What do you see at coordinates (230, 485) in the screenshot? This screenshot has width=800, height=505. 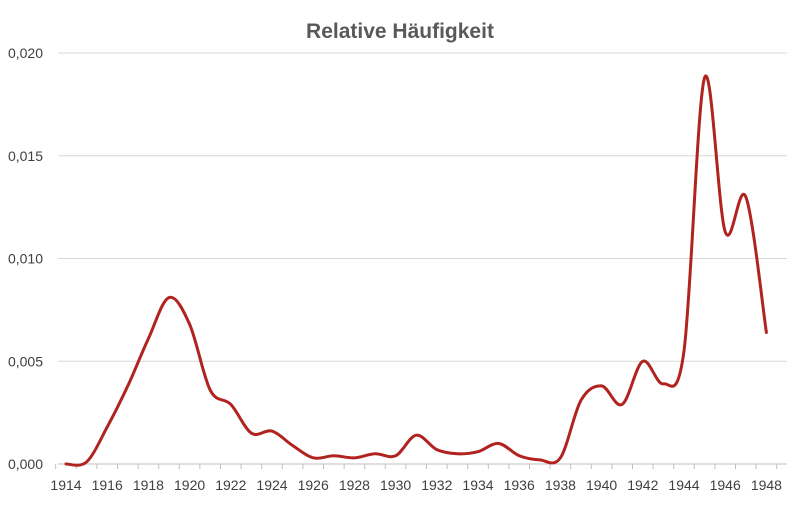 I see `x-tick-label: 1922` at bounding box center [230, 485].